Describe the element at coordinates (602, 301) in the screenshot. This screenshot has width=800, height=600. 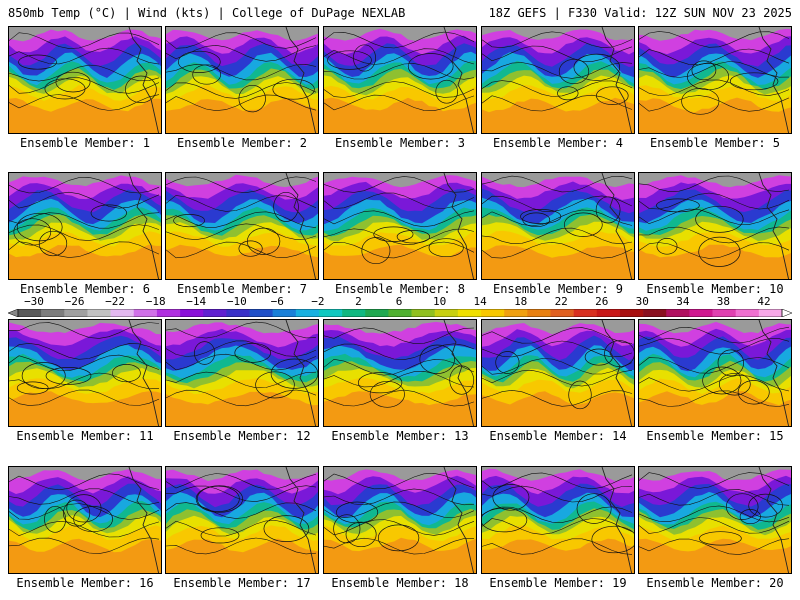
I see `colorbar-tick-label: 26` at that location.